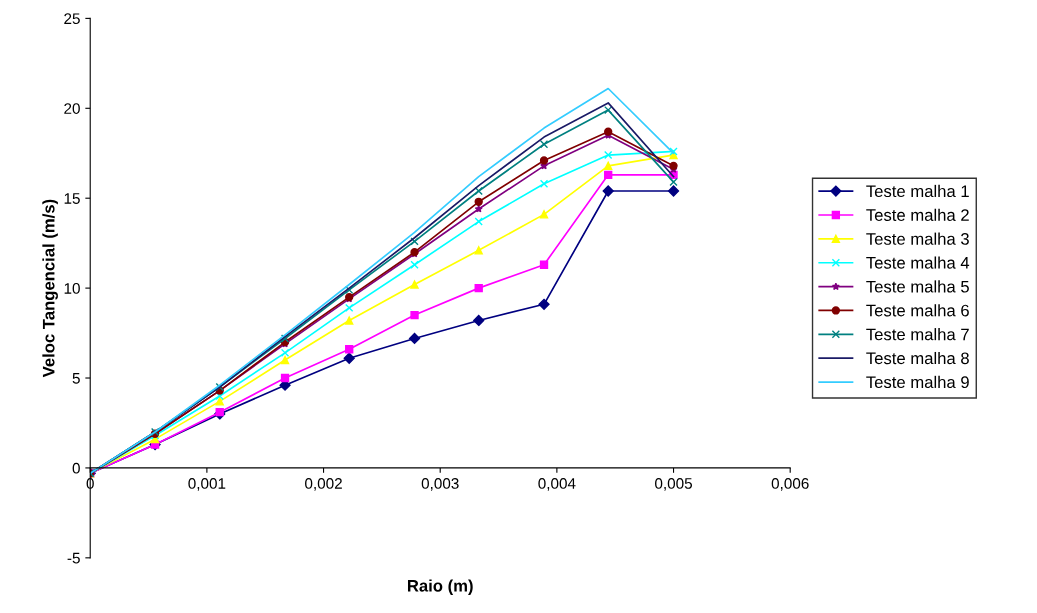 Image resolution: width=1037 pixels, height=613 pixels. What do you see at coordinates (917, 214) in the screenshot?
I see `legend-label: Teste malha 2` at bounding box center [917, 214].